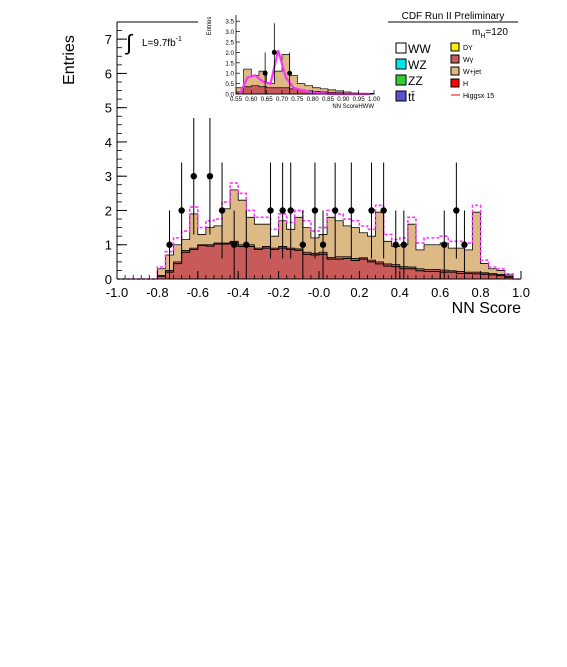 This screenshot has width=567, height=667. What do you see at coordinates (440, 292) in the screenshot?
I see `x-tick-label: 0.6` at bounding box center [440, 292].